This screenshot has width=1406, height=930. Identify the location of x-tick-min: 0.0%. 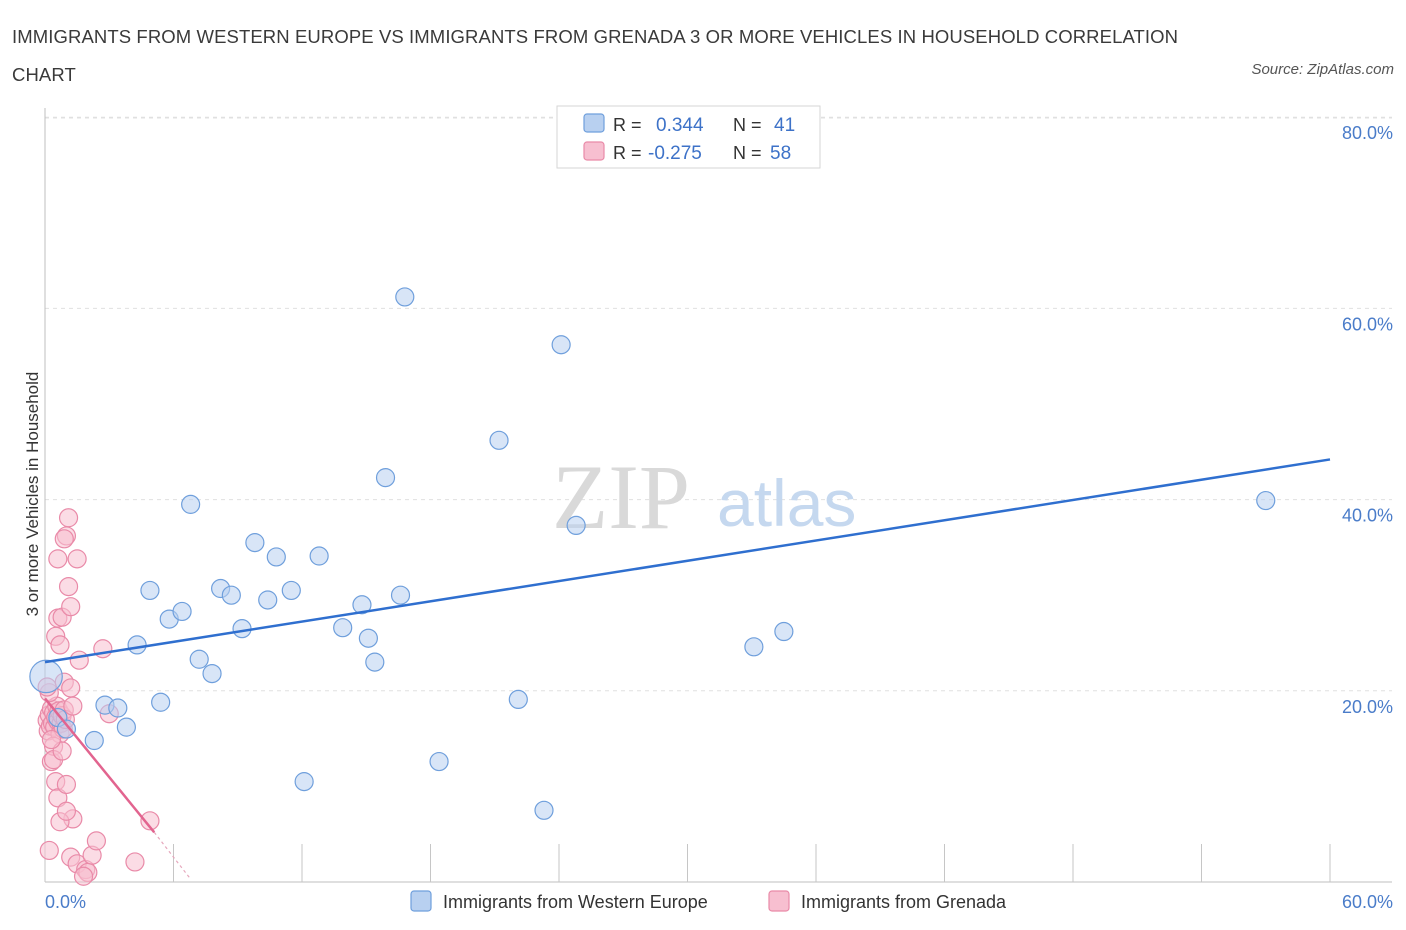
(65, 902).